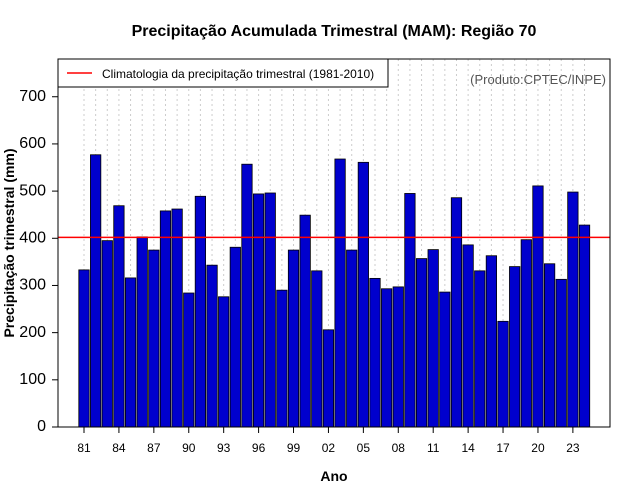 Image resolution: width=640 pixels, height=500 pixels. I want to click on x-tick-label-87: 87, so click(154, 448).